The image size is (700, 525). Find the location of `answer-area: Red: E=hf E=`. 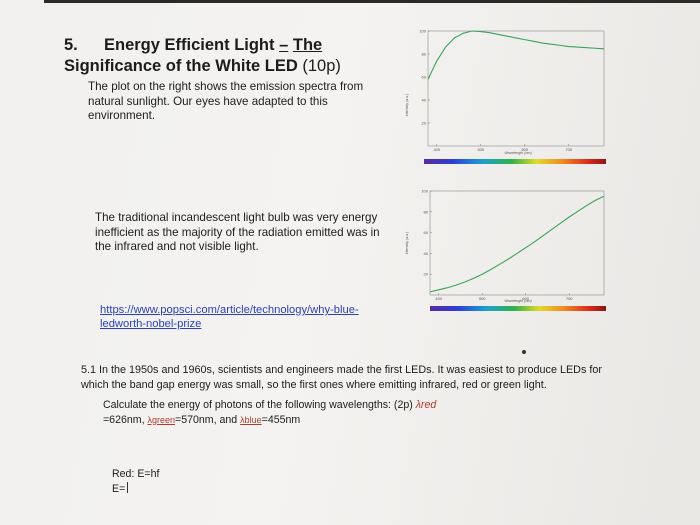

answer-area: Red: E=hf E= is located at coordinates (172, 481).